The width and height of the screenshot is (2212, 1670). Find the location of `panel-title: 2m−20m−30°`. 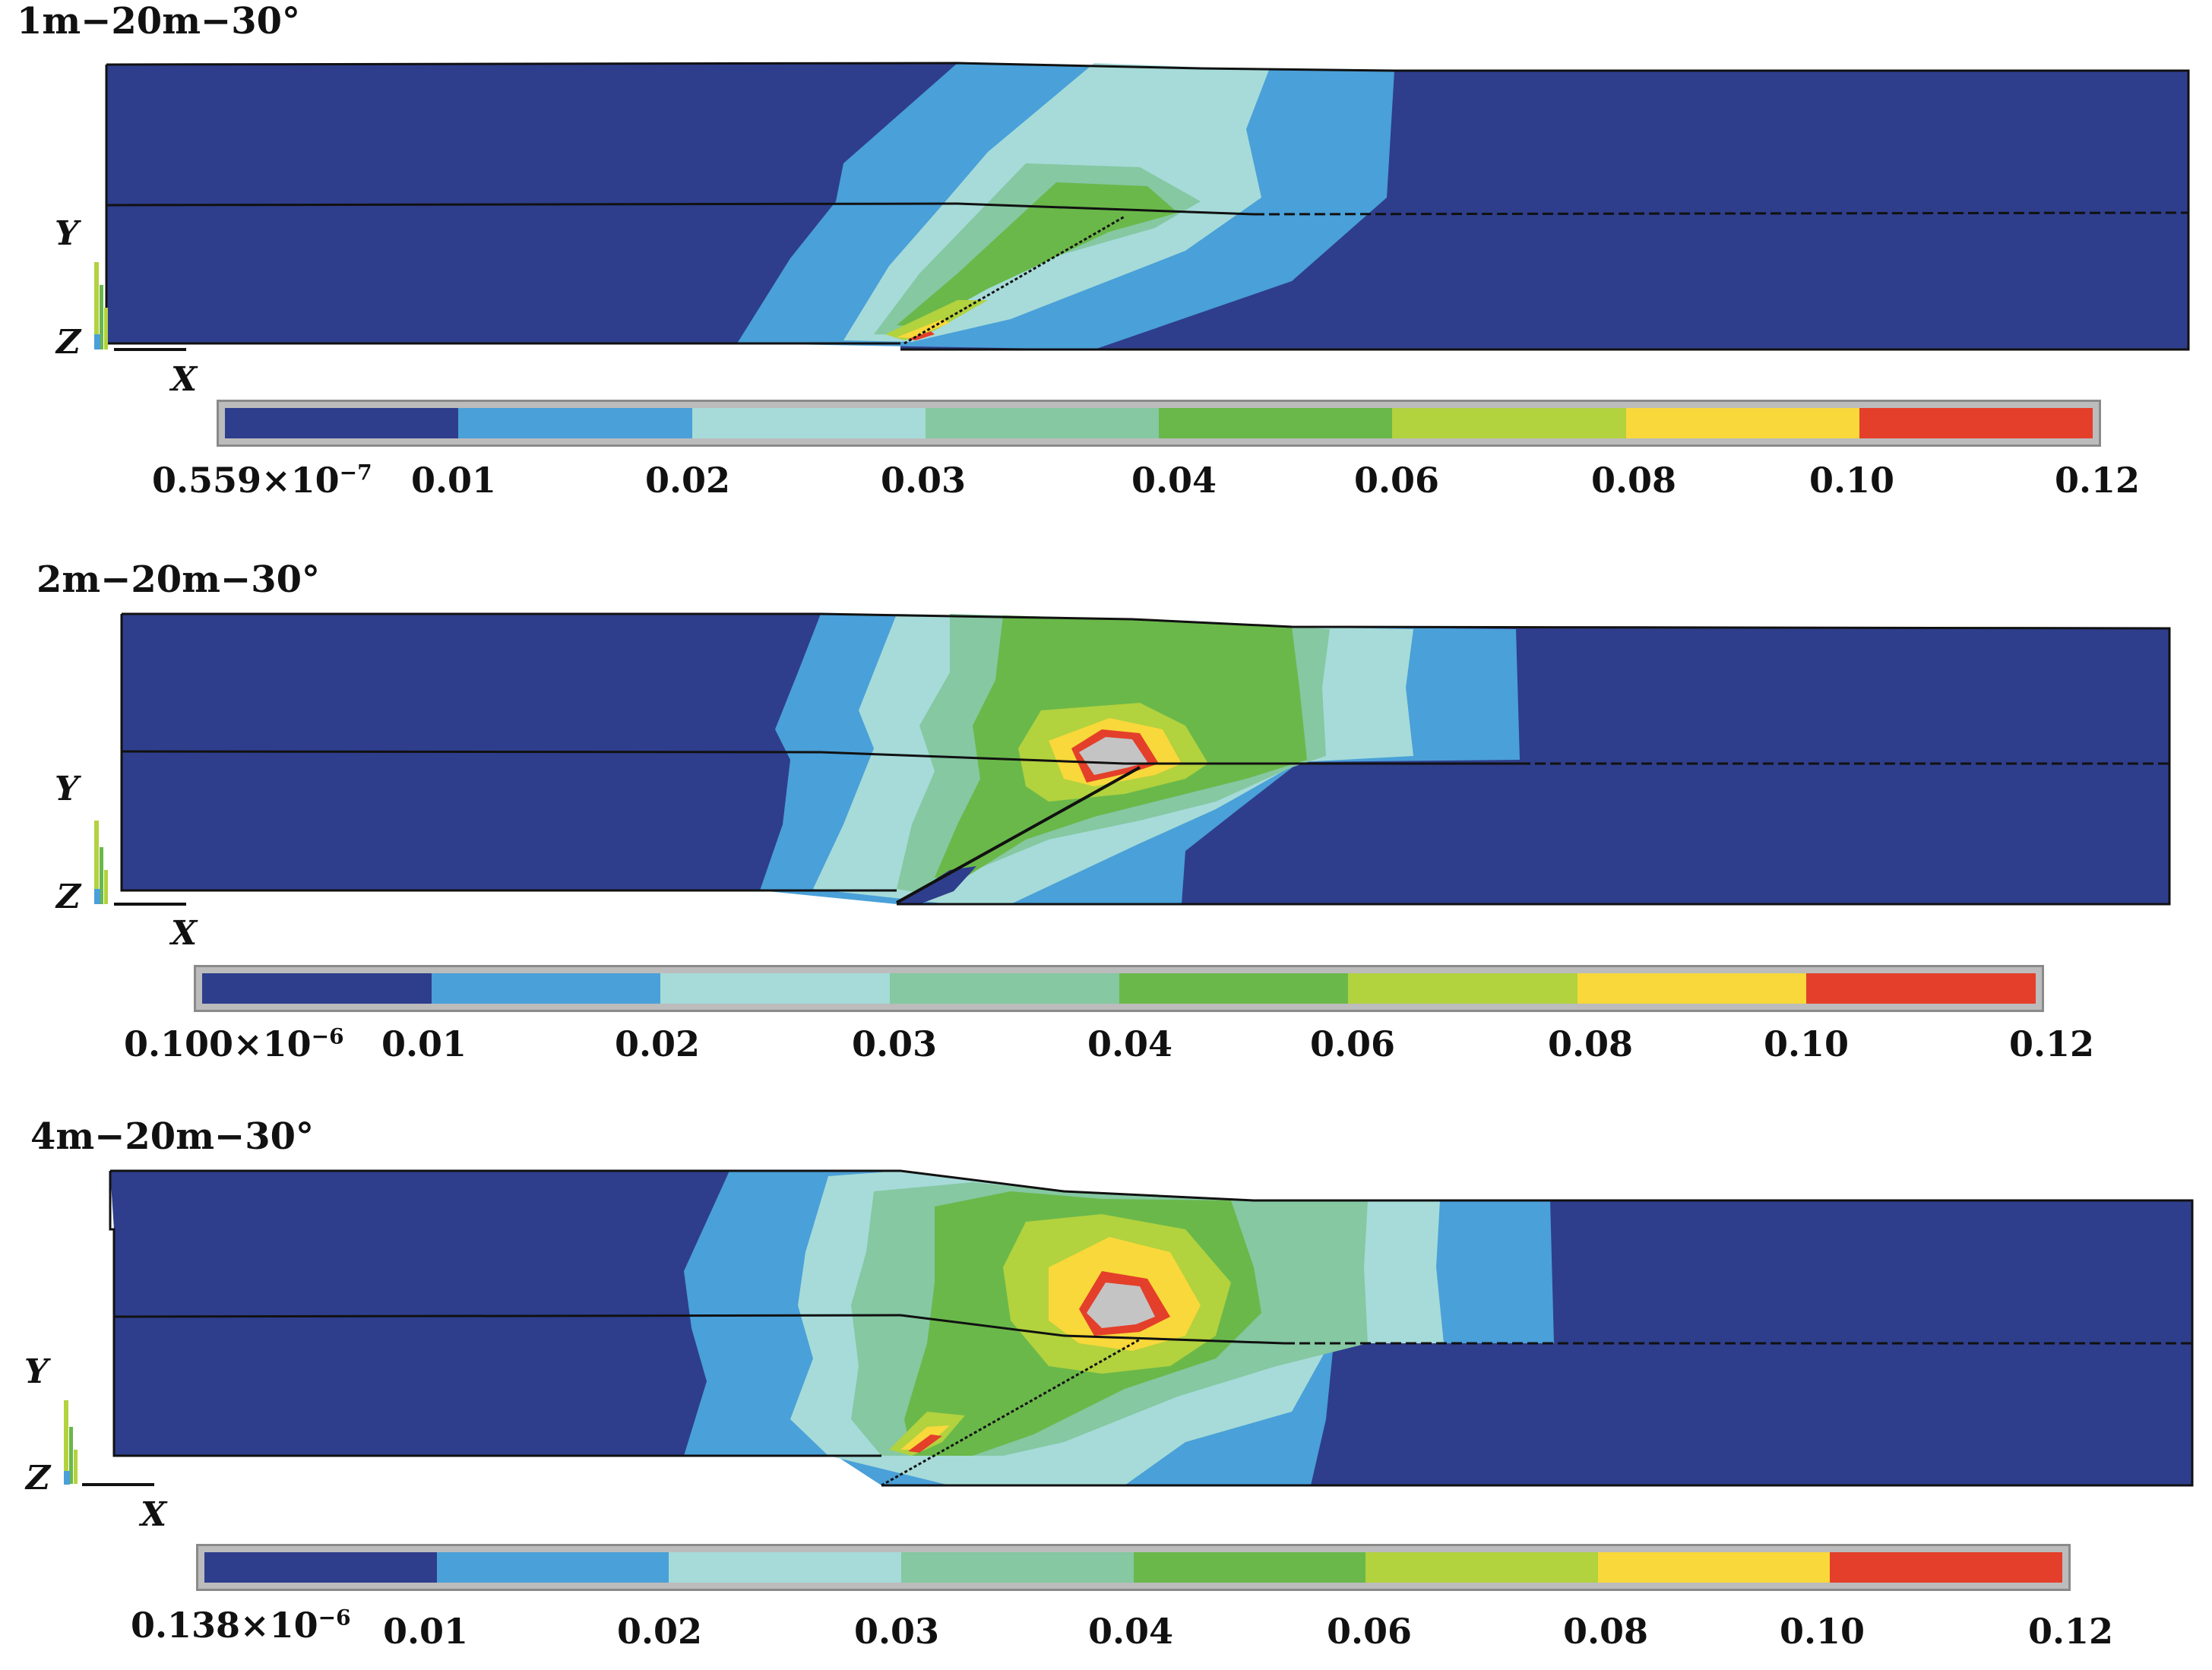

panel-title: 2m−20m−30° is located at coordinates (178, 579).